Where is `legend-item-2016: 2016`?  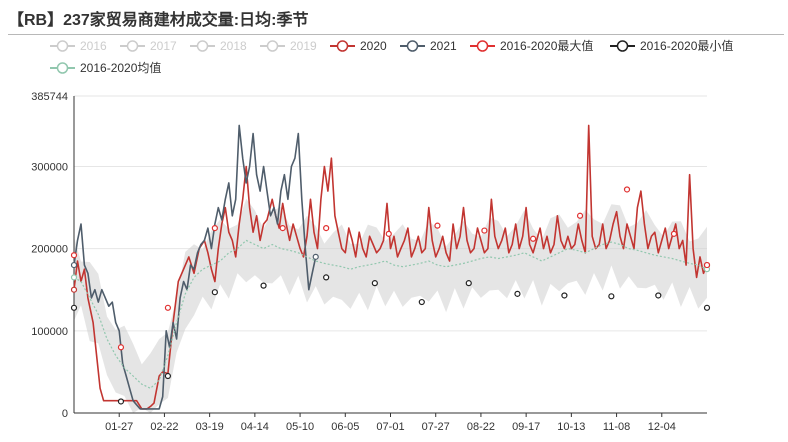
legend-item-2016: 2016 is located at coordinates (78, 46).